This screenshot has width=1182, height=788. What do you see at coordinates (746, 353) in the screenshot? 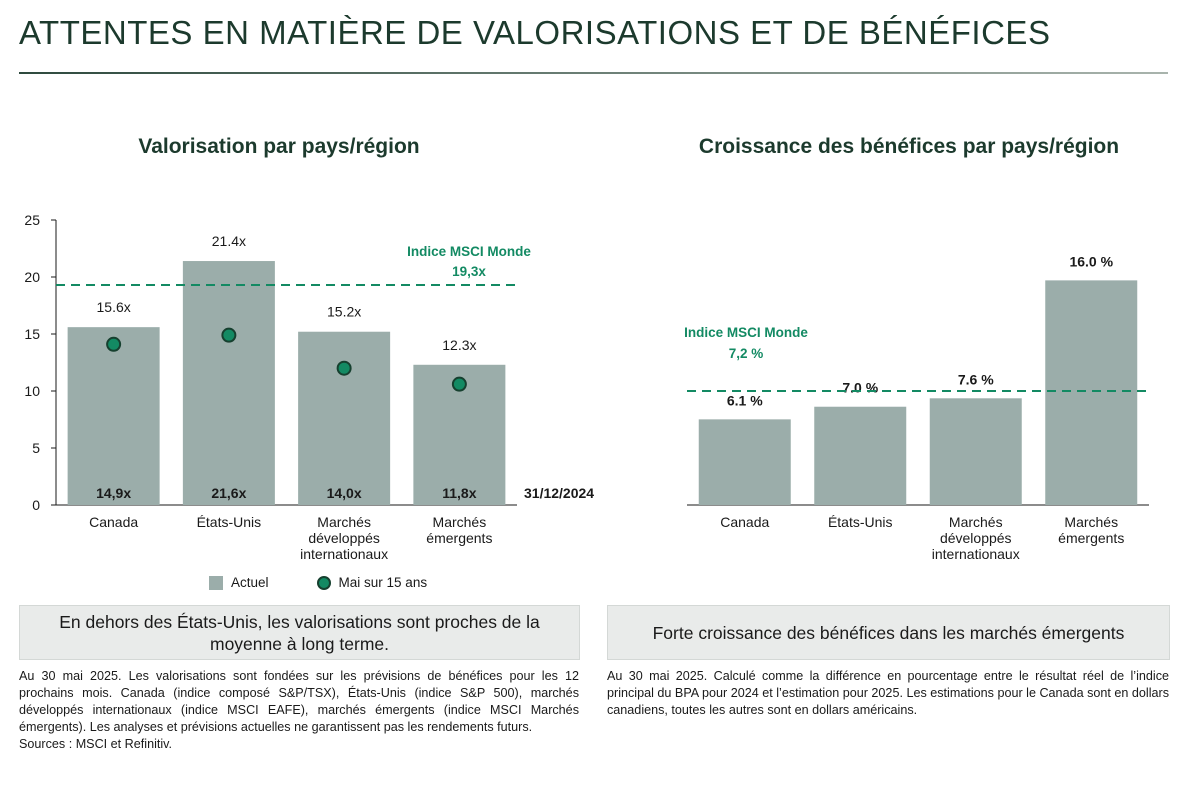
I see `right-reference-value: 7,2 %` at bounding box center [746, 353].